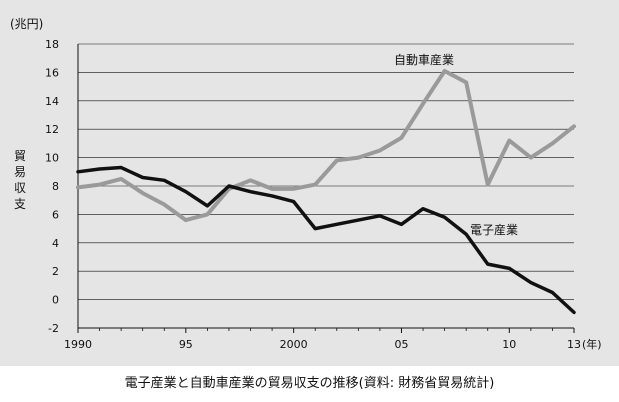 The height and width of the screenshot is (402, 619). Describe the element at coordinates (52, 129) in the screenshot. I see `y-tick-label: 12` at that location.